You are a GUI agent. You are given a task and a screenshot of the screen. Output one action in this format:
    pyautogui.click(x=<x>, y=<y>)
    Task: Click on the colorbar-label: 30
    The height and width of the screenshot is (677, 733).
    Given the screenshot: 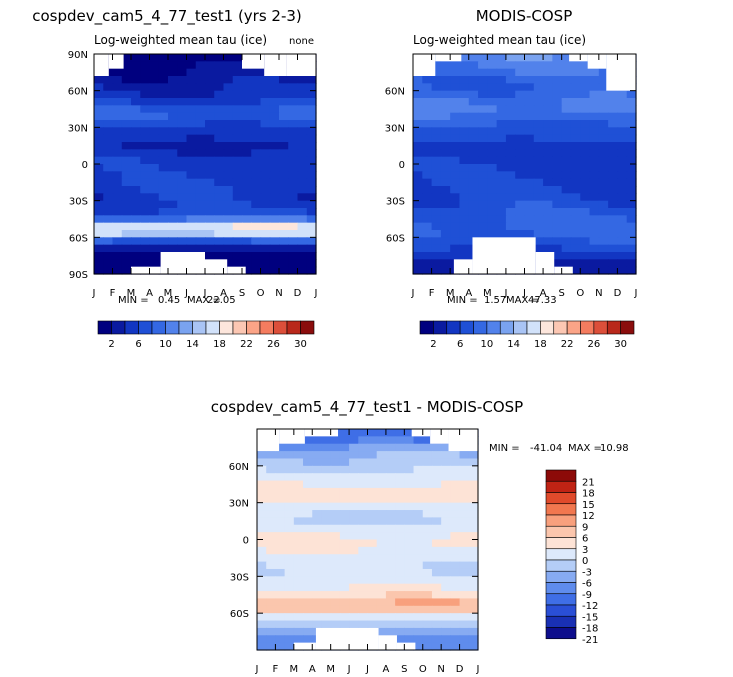 What is the action you would take?
    pyautogui.click(x=300, y=344)
    